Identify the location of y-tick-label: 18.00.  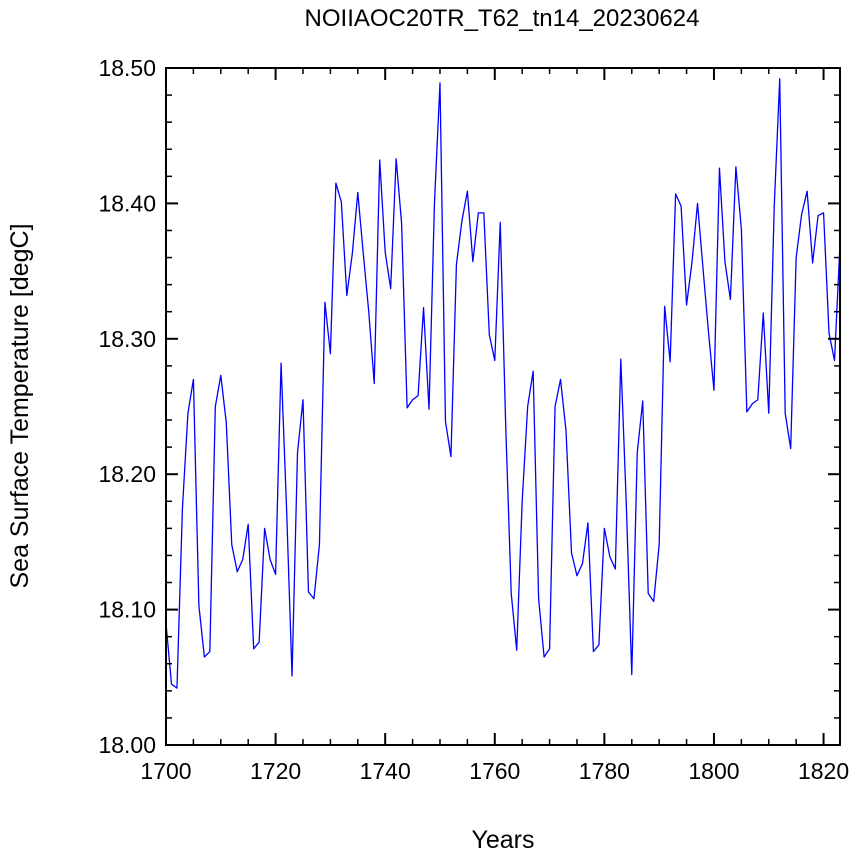
(127, 745).